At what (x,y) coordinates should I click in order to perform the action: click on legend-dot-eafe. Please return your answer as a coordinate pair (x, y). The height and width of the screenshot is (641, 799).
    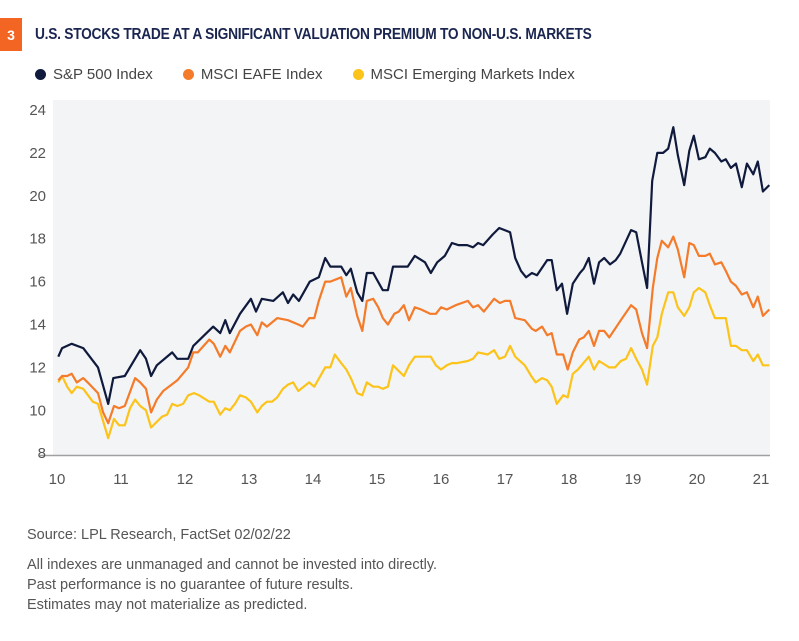
    Looking at the image, I should click on (188, 74).